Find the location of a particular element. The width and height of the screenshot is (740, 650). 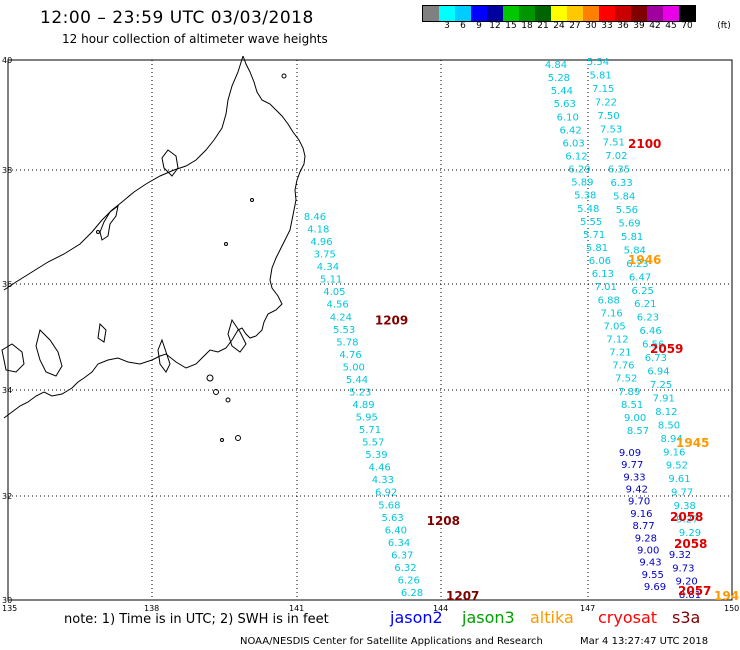

scale-unit: (ft) is located at coordinates (724, 26).